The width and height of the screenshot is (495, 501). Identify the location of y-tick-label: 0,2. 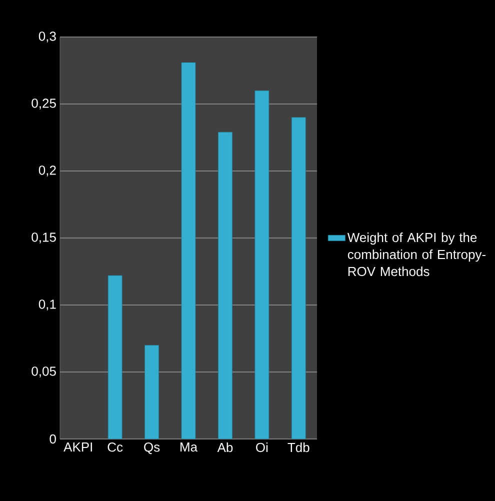
(47, 171).